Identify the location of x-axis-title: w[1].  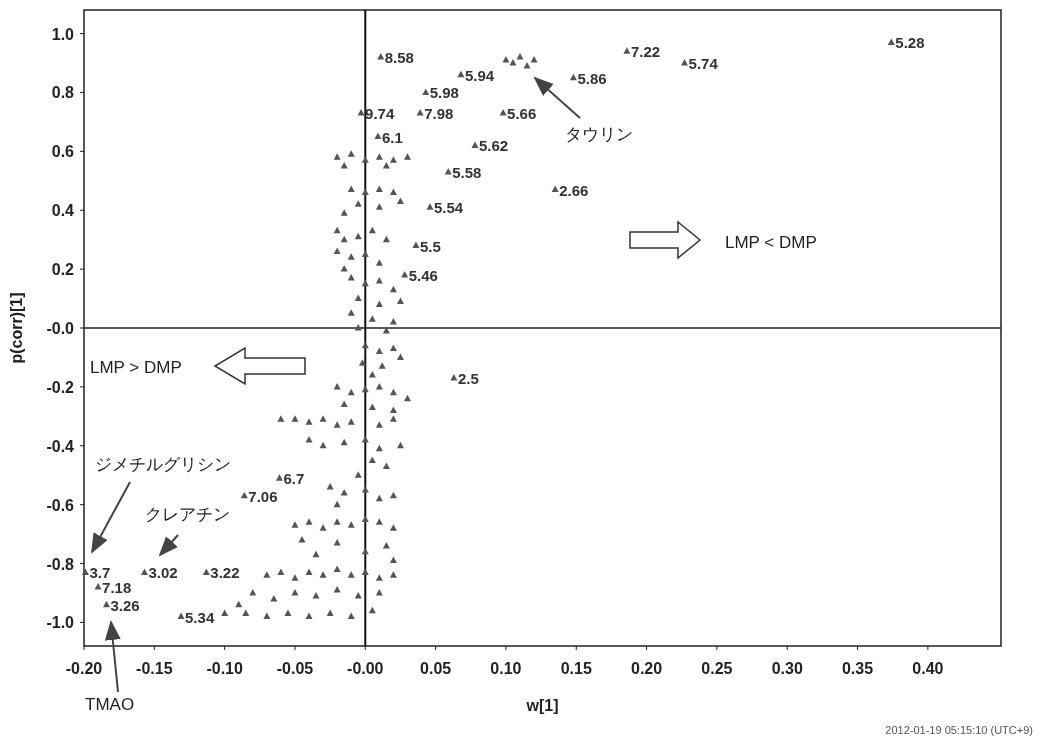
(542, 705).